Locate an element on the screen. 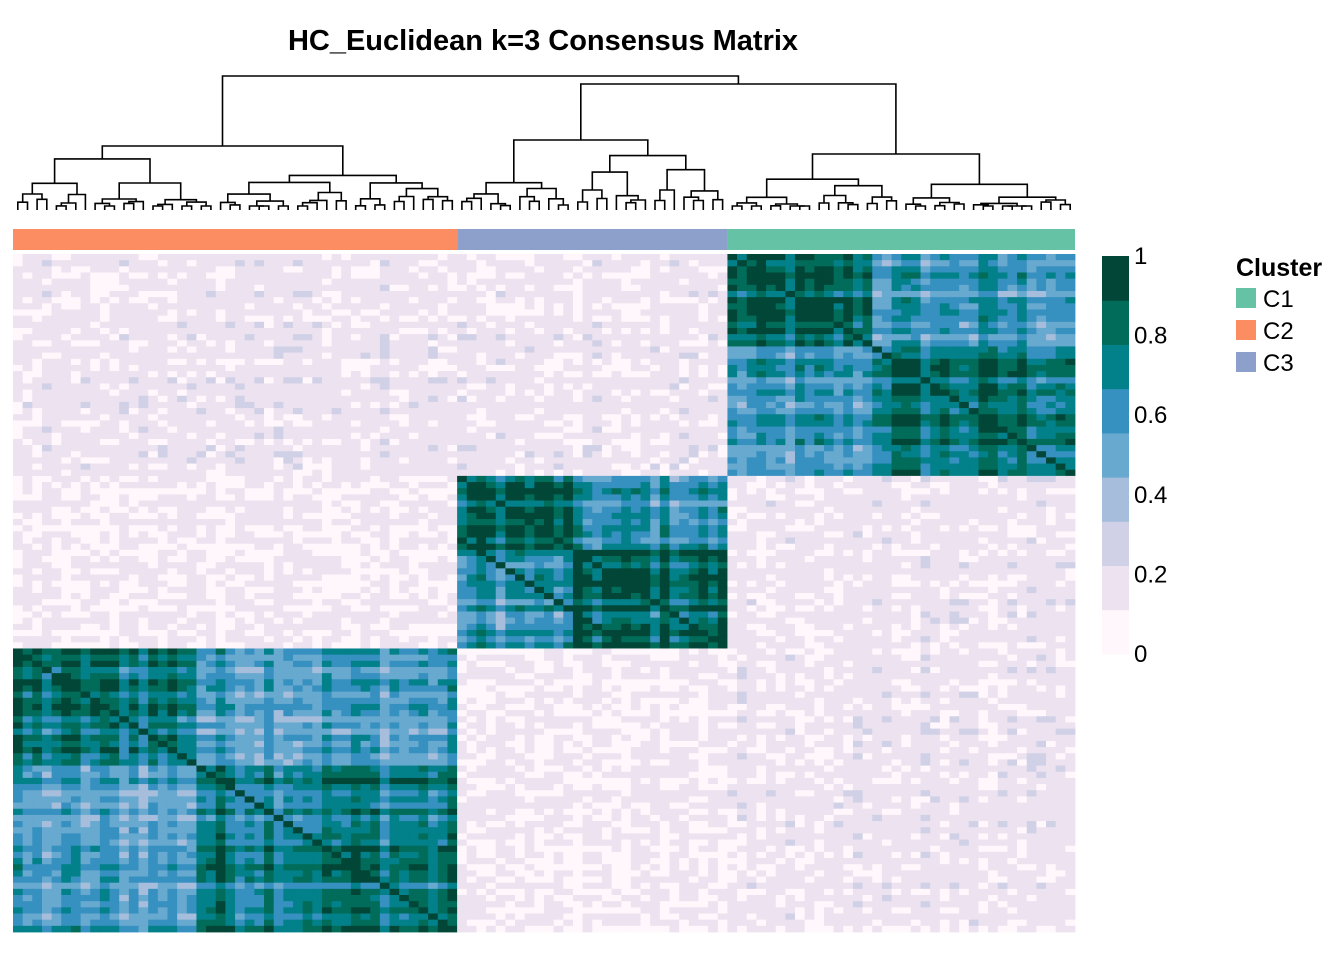  annotation-segment-c1 is located at coordinates (901, 239).